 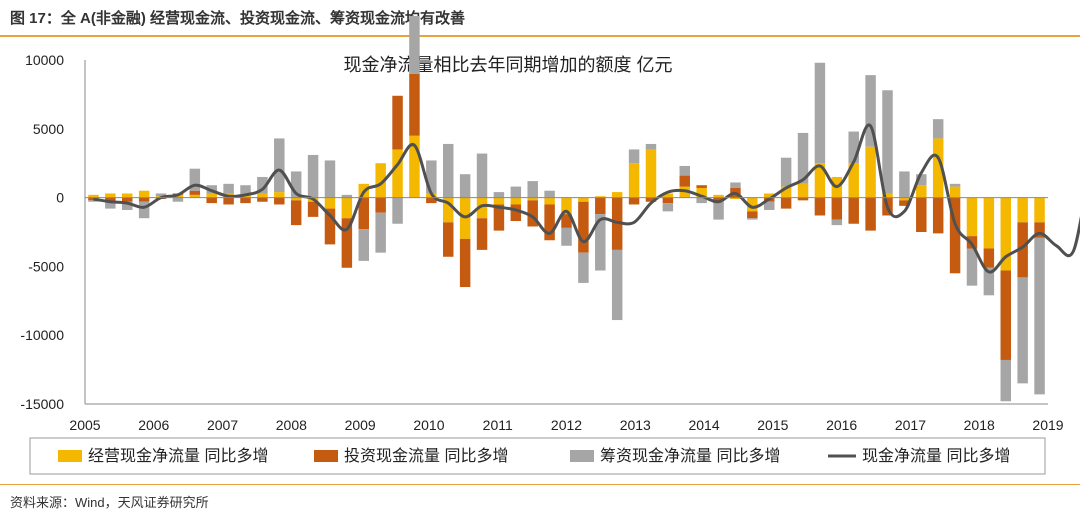 What do you see at coordinates (1047, 425) in the screenshot?
I see `x-tick-label: 2019` at bounding box center [1047, 425].